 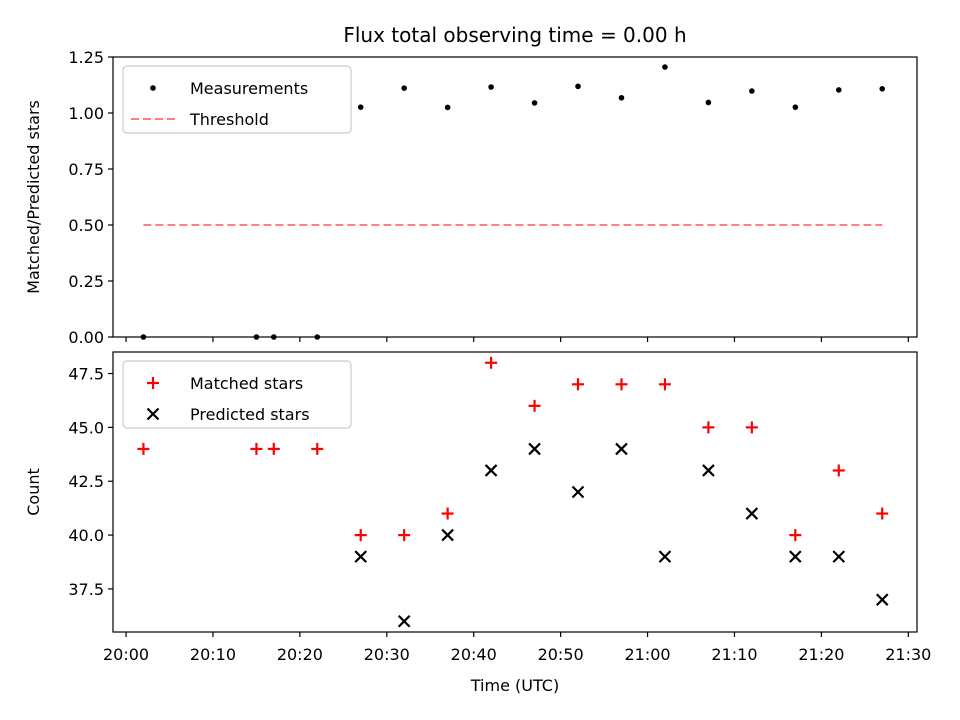 What do you see at coordinates (387, 654) in the screenshot?
I see `x-tick-label: 20:30` at bounding box center [387, 654].